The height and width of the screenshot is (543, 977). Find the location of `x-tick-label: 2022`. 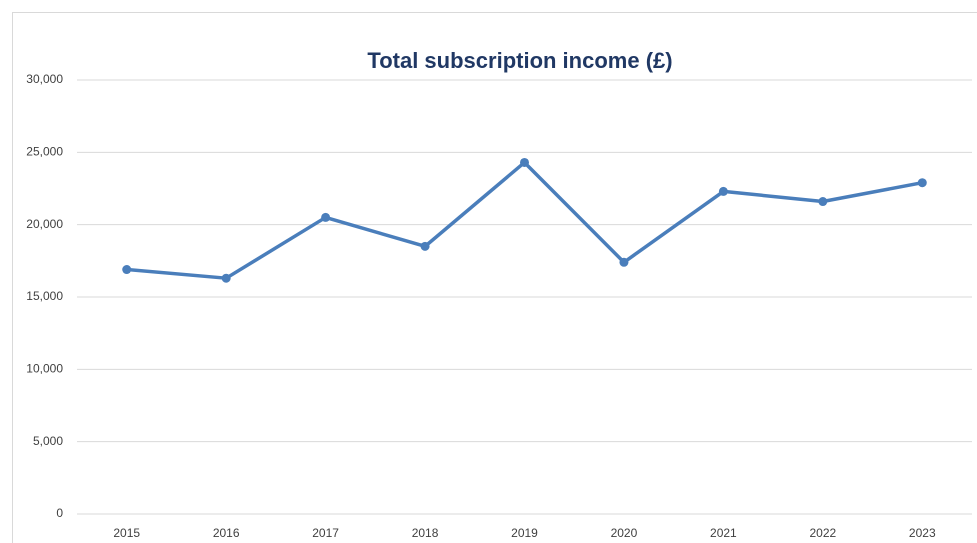

x-tick-label: 2022 is located at coordinates (822, 533).